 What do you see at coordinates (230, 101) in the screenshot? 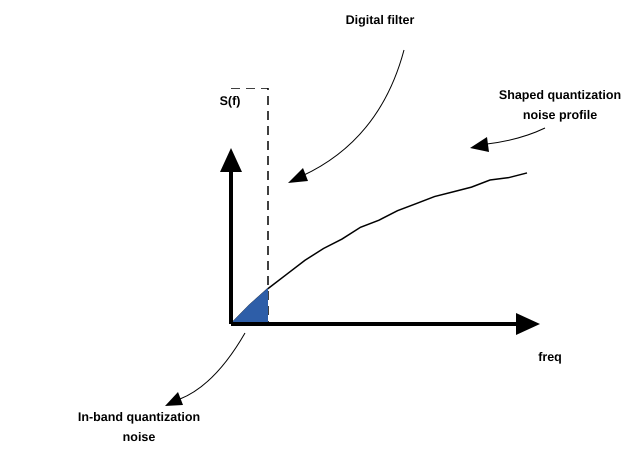
I see `y-axis-title: S(f)` at bounding box center [230, 101].